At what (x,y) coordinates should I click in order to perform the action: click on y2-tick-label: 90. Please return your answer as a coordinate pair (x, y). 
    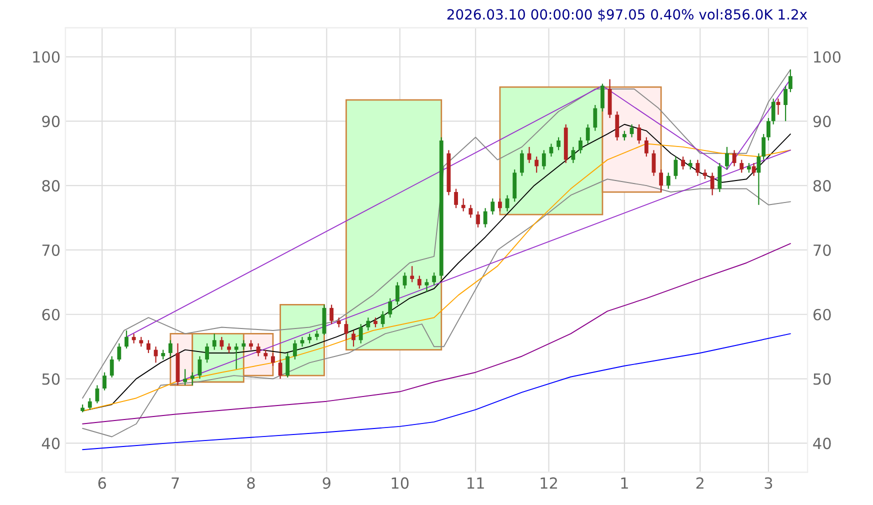
    Looking at the image, I should click on (822, 122).